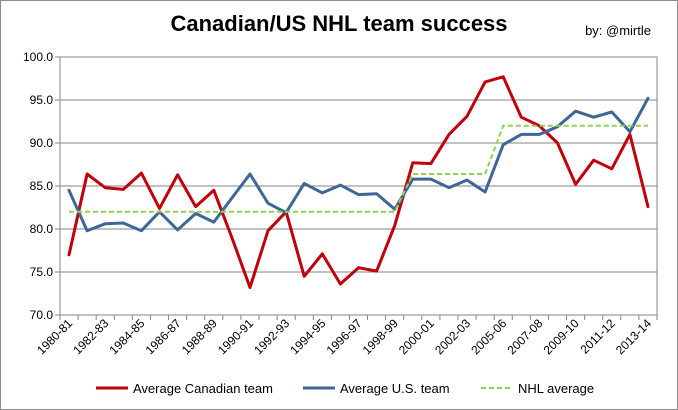 This screenshot has height=410, width=678. What do you see at coordinates (42, 229) in the screenshot?
I see `y-tick-label: 80.0` at bounding box center [42, 229].